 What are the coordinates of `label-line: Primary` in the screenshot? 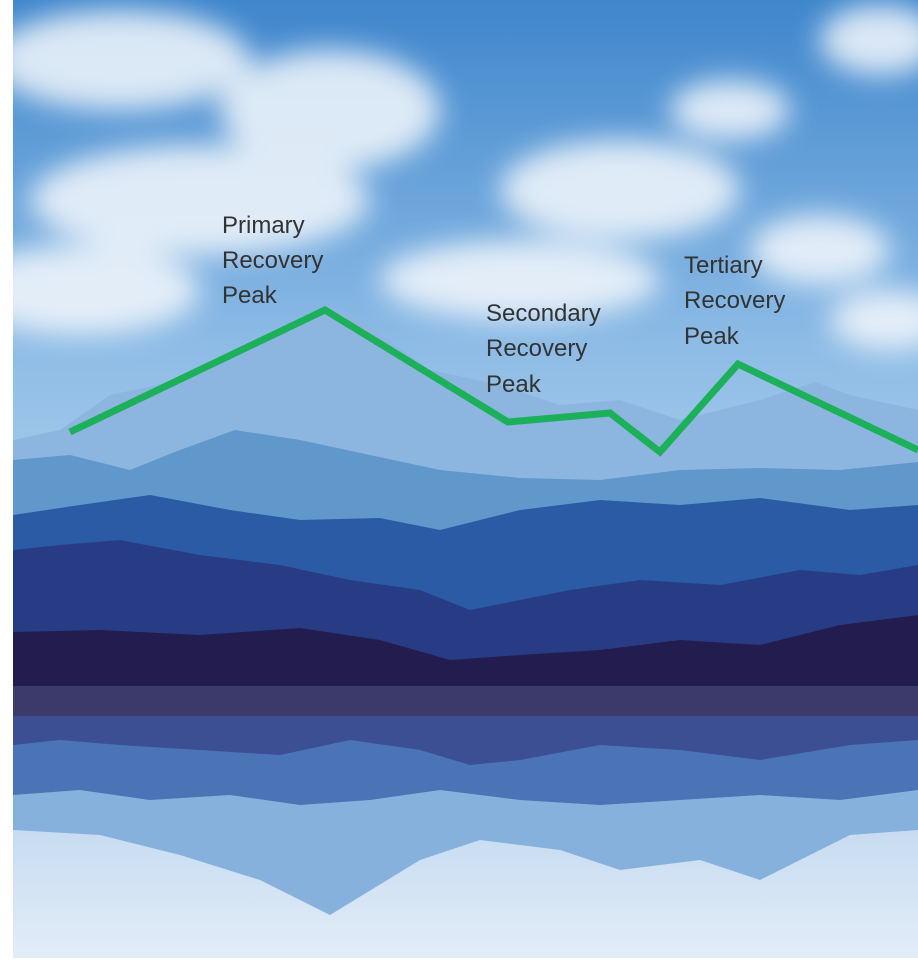 It's located at (263, 225).